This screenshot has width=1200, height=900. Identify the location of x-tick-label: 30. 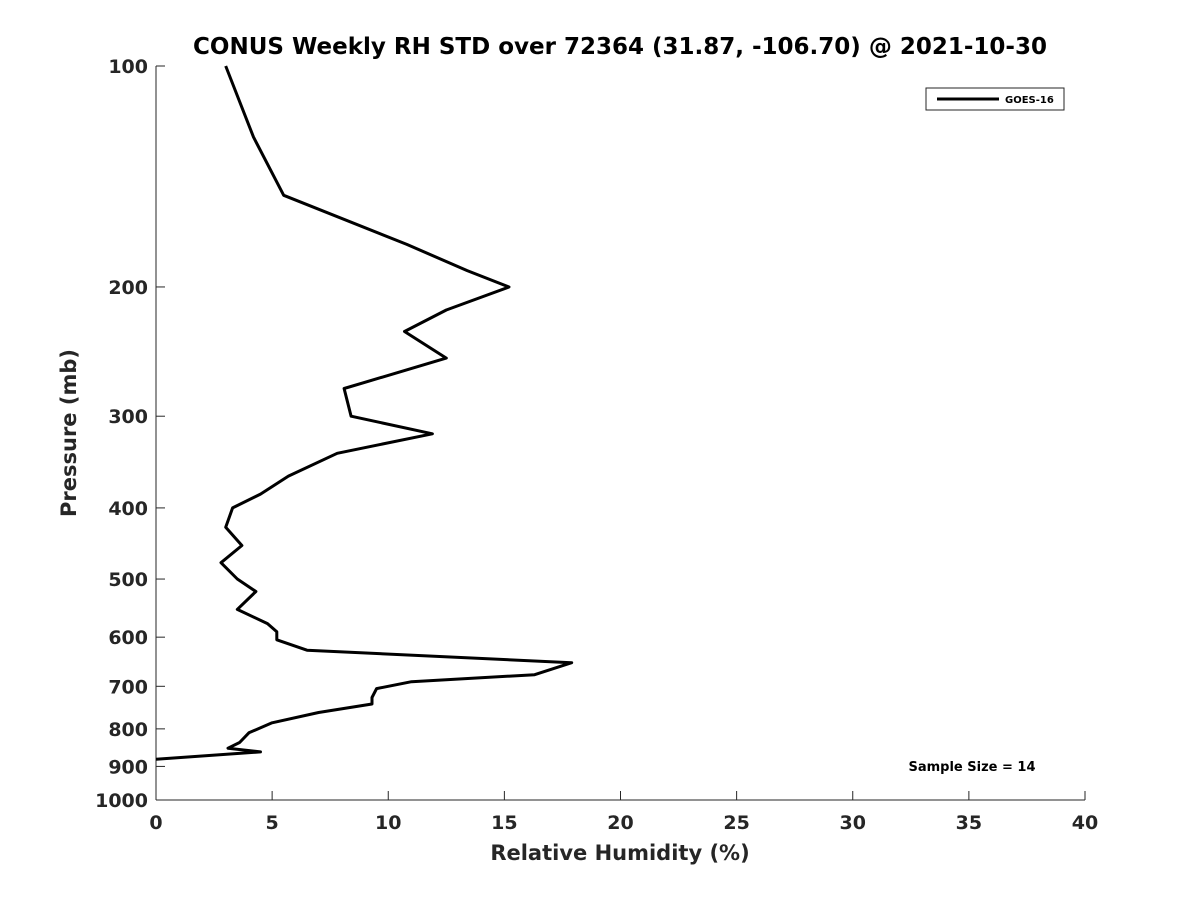
(853, 823).